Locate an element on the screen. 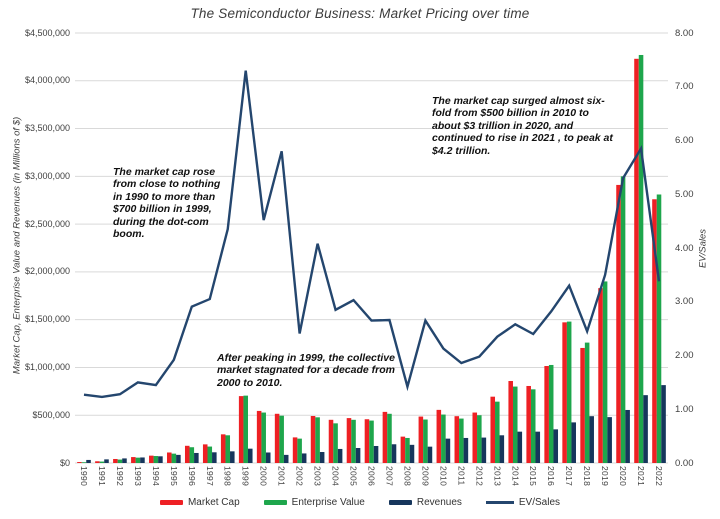 The image size is (720, 519). x-tick-label: 2002 is located at coordinates (299, 476).